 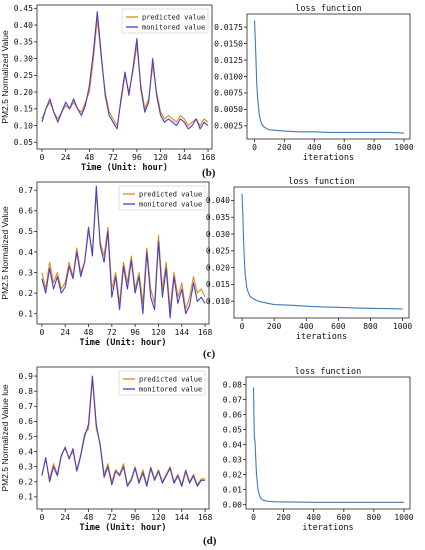 What do you see at coordinates (218, 301) in the screenshot?
I see `y-tick-label: 0.010` at bounding box center [218, 301].